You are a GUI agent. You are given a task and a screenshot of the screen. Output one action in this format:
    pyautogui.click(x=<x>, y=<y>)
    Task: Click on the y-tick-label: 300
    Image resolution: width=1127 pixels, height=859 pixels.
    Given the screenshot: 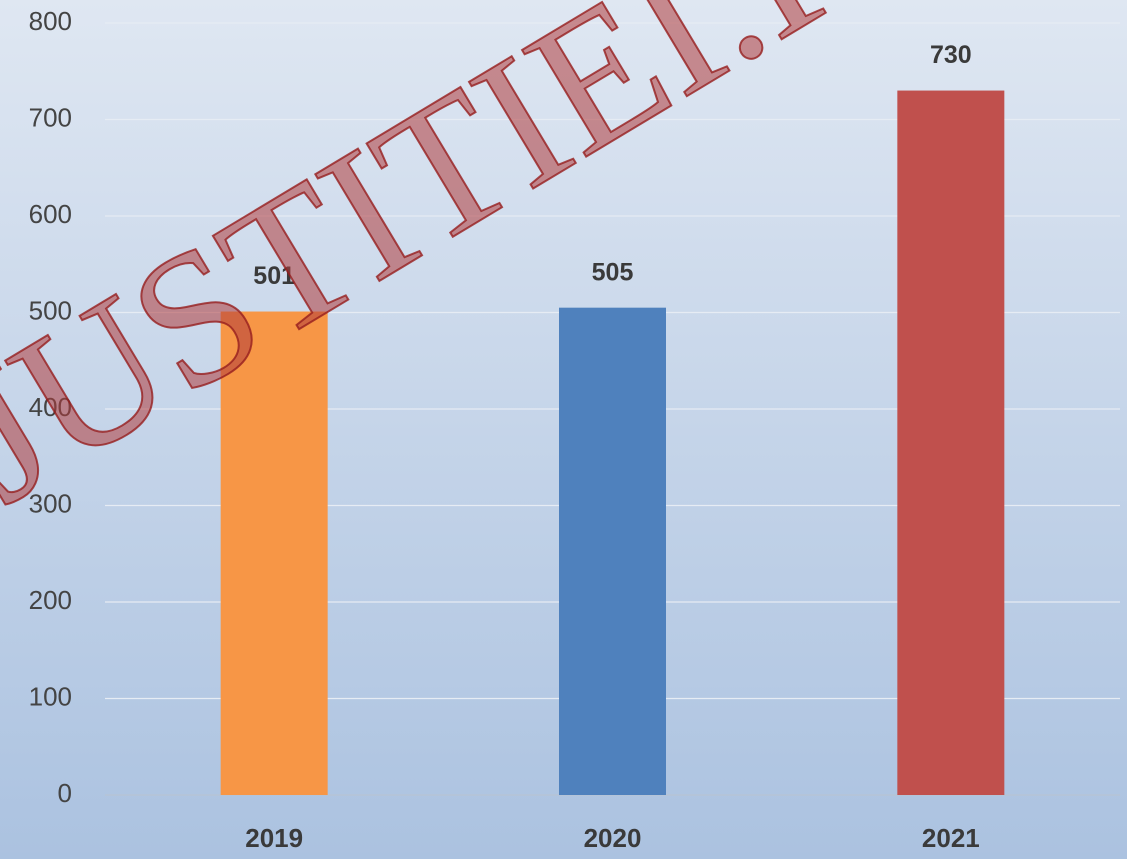 What is the action you would take?
    pyautogui.click(x=50, y=503)
    